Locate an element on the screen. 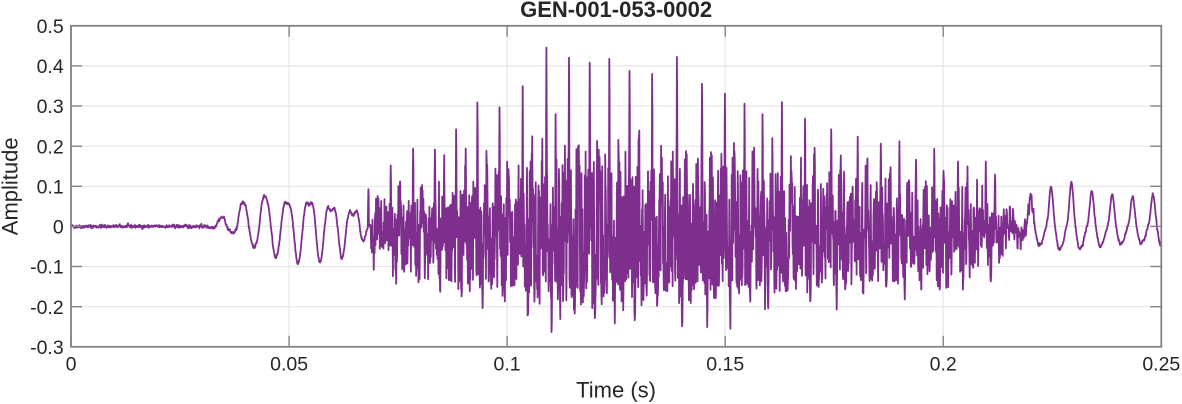 The image size is (1182, 404). svg-text: GEN-001-053-0002 is located at coordinates (616, 11).